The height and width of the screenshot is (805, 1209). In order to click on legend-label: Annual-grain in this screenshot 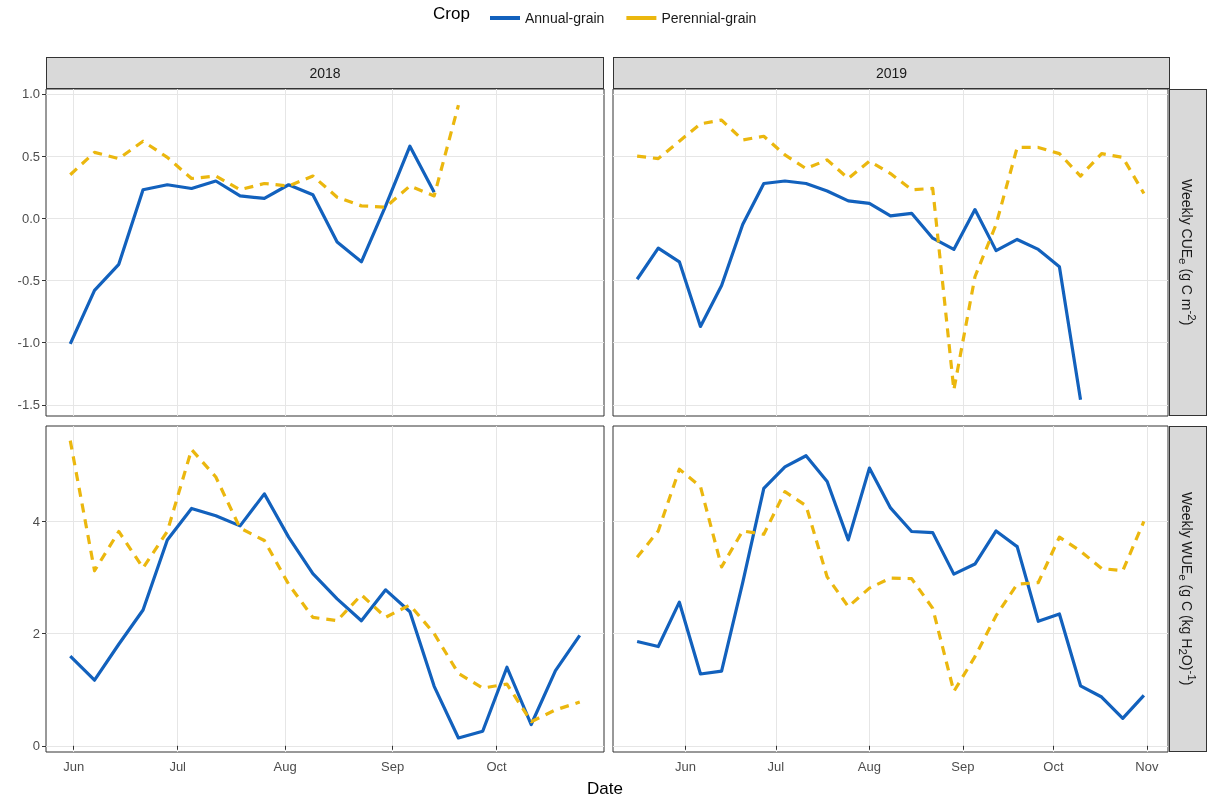, I will do `click(565, 18)`.